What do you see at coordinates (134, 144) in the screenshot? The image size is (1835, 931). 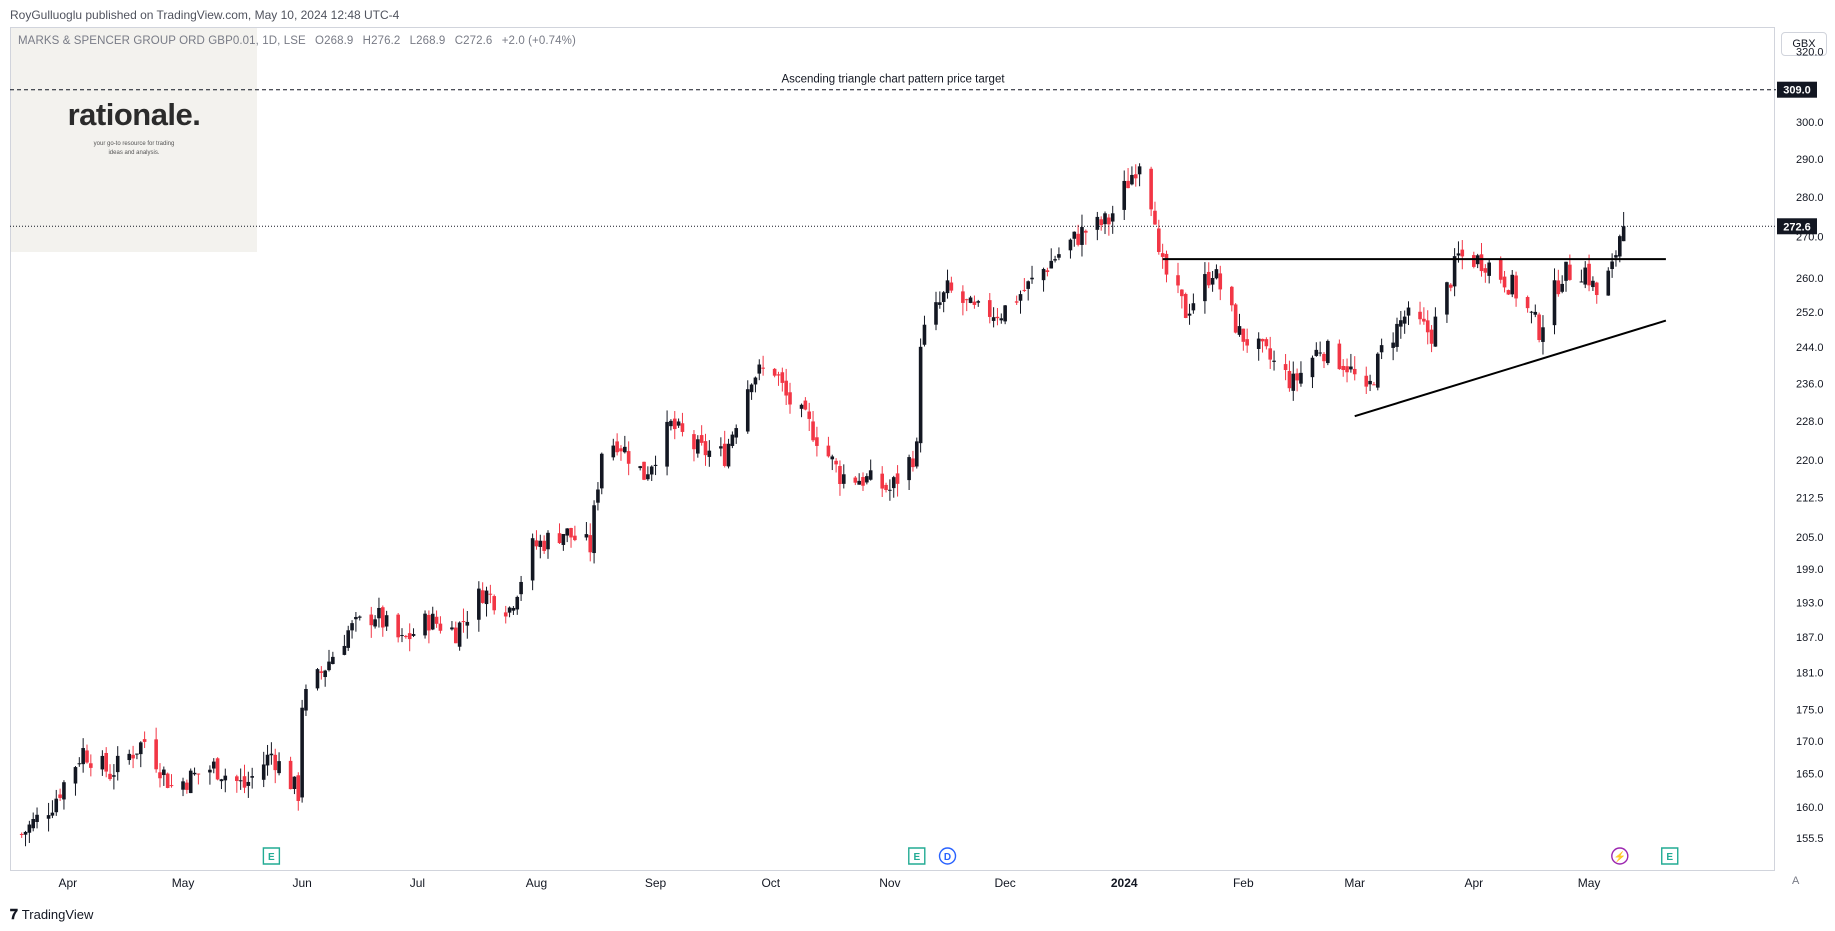 I see `logo-tagline-line-1: your go-to resource for trading` at bounding box center [134, 144].